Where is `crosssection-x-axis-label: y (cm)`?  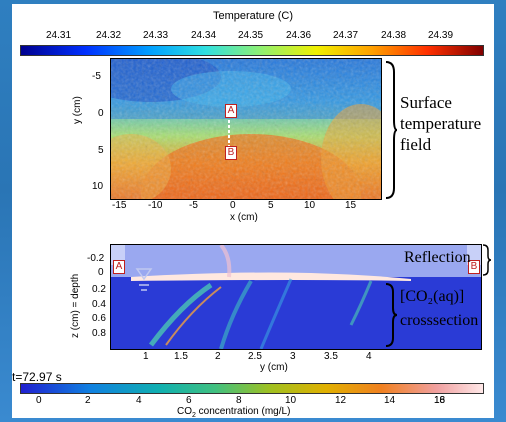 crosssection-x-axis-label: y (cm) is located at coordinates (274, 367).